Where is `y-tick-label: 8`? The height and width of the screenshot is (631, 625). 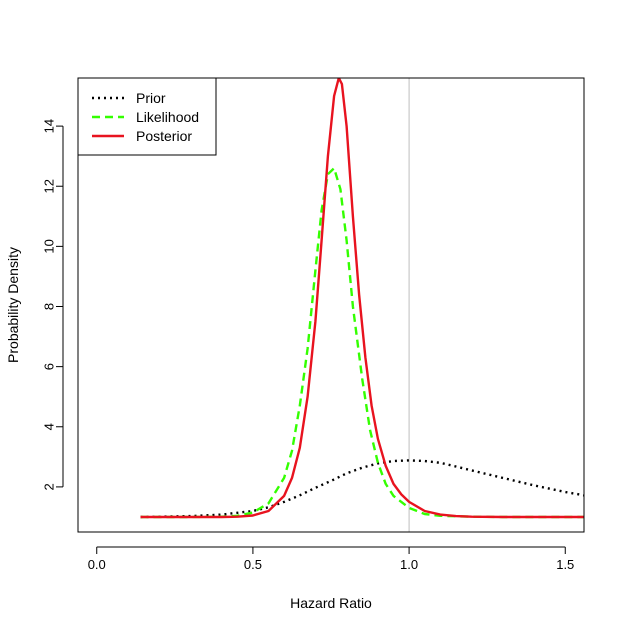
y-tick-label: 8 is located at coordinates (49, 306).